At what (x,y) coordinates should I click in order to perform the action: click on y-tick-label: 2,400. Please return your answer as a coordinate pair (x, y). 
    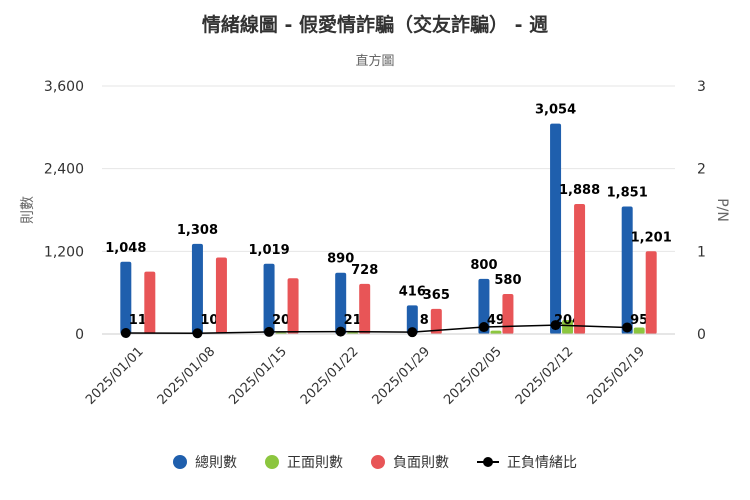
    Looking at the image, I should click on (64, 170).